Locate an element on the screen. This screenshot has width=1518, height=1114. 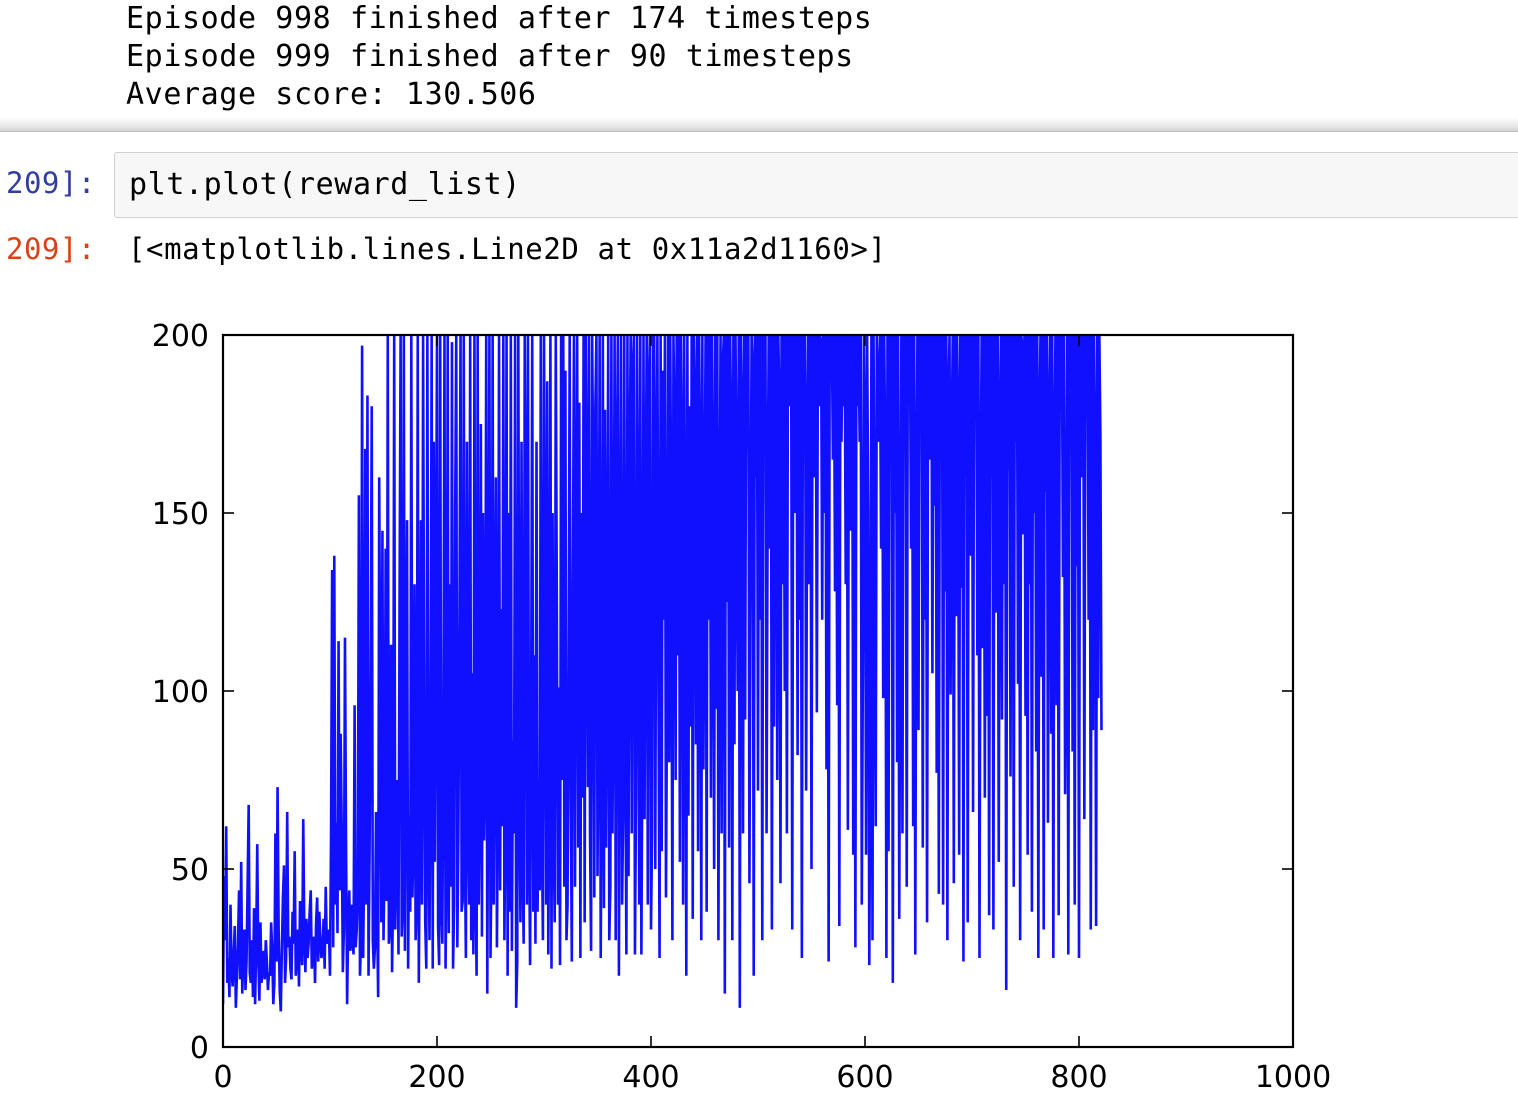
x-tick-label-4: 800 is located at coordinates (1078, 1077).